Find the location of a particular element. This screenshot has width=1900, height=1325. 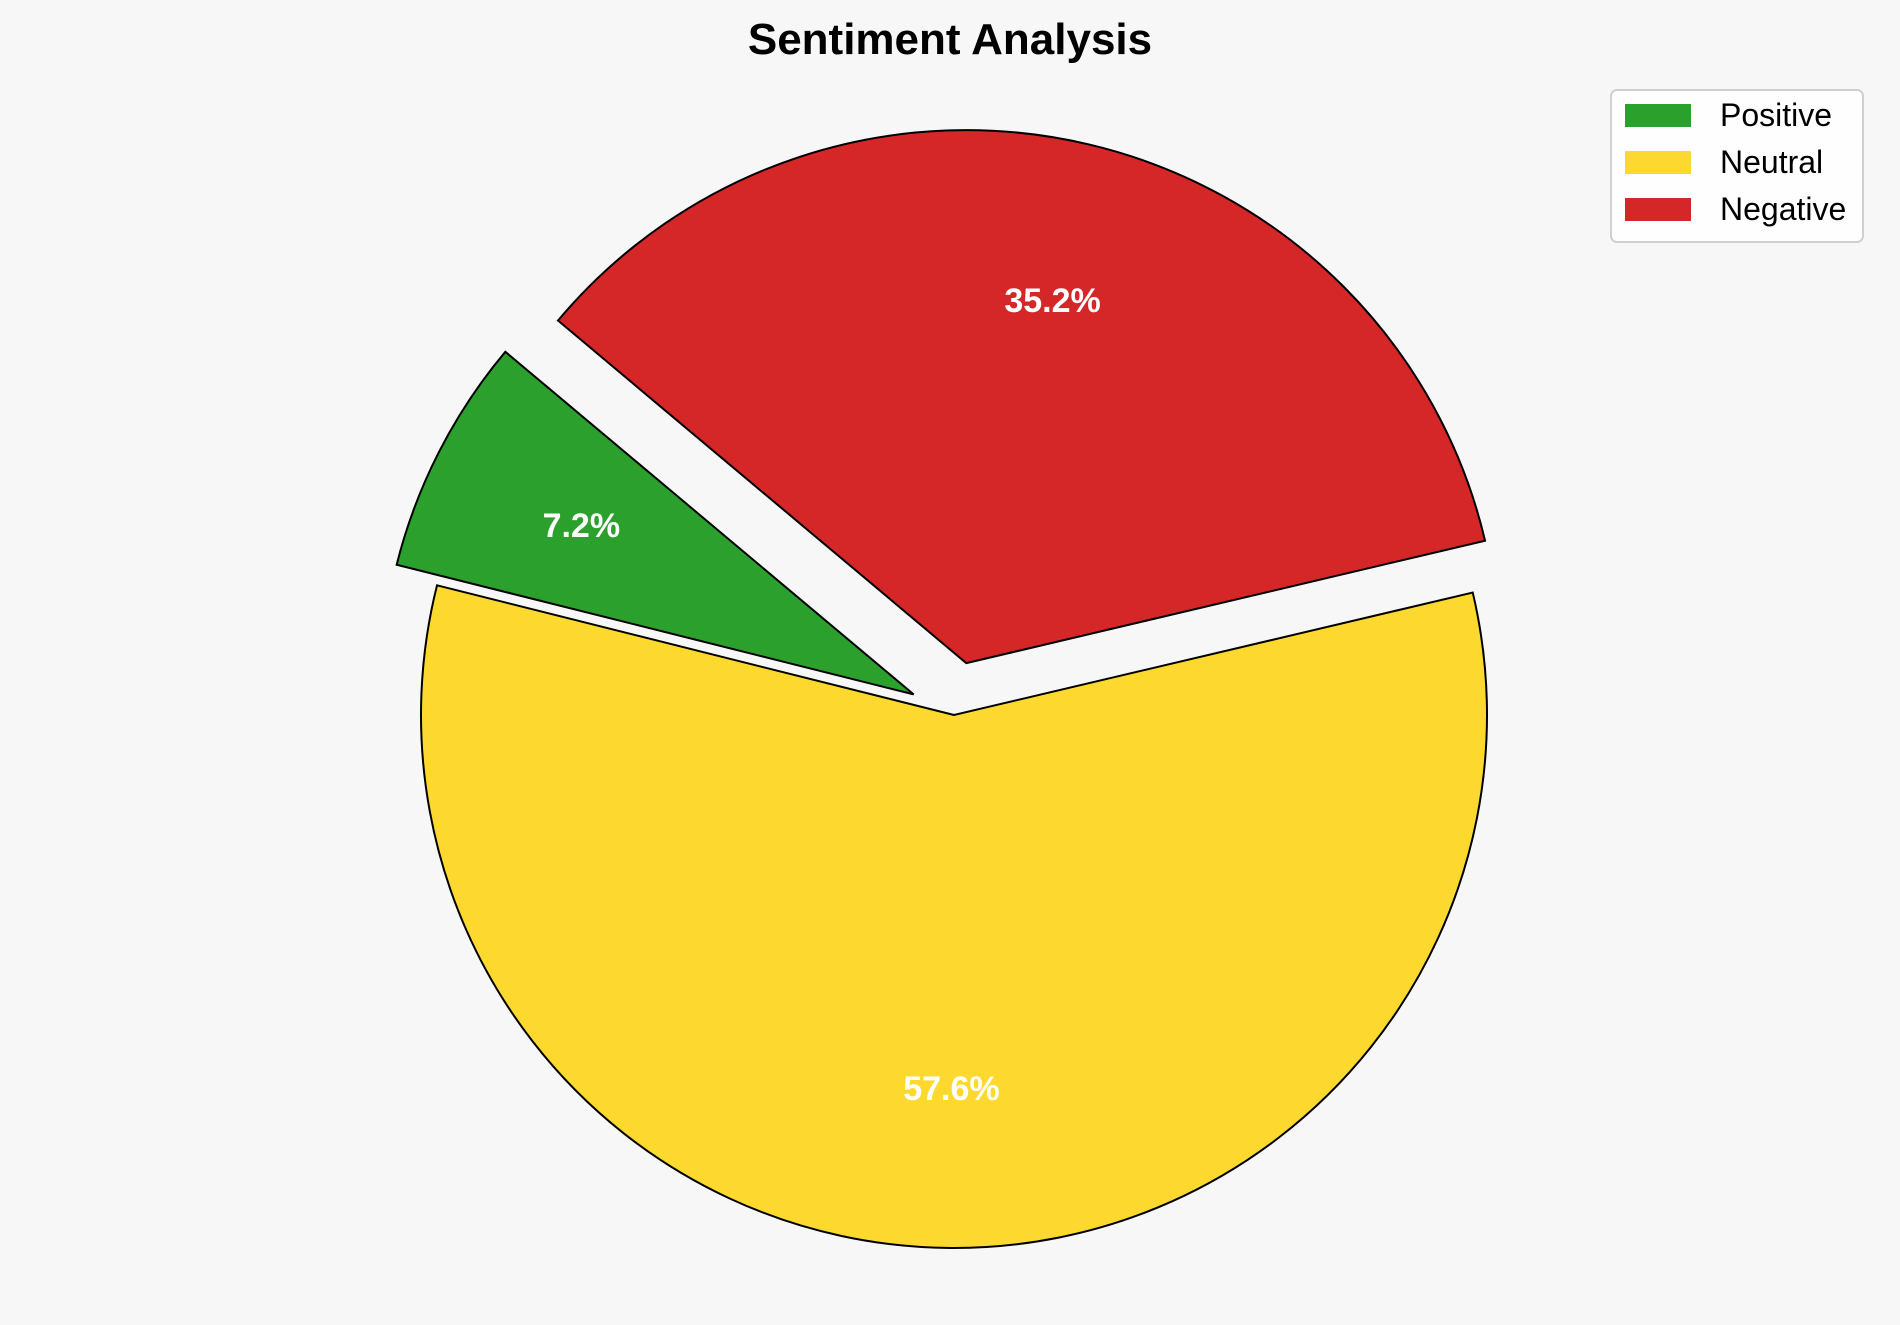

legend: Positive Neutral Negative is located at coordinates (1737, 166).